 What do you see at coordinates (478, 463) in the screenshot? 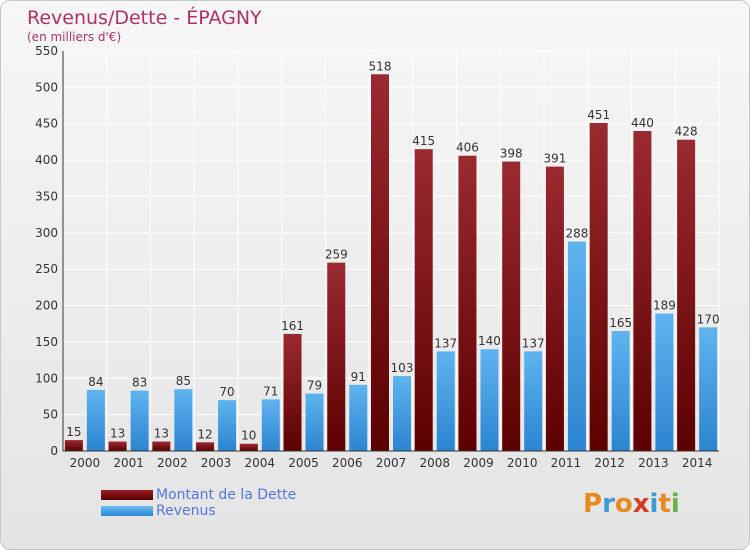
I see `x-tick-label: 2009` at bounding box center [478, 463].